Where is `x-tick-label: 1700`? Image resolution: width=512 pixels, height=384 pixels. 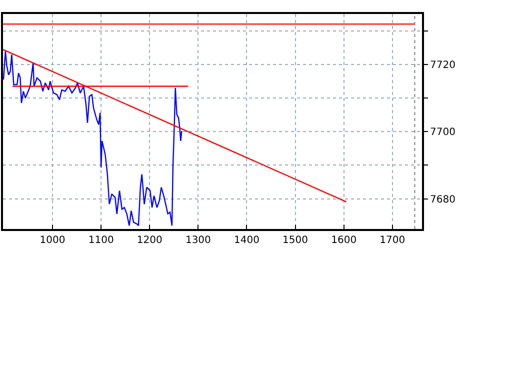
x-tick-label: 1700 is located at coordinates (393, 240).